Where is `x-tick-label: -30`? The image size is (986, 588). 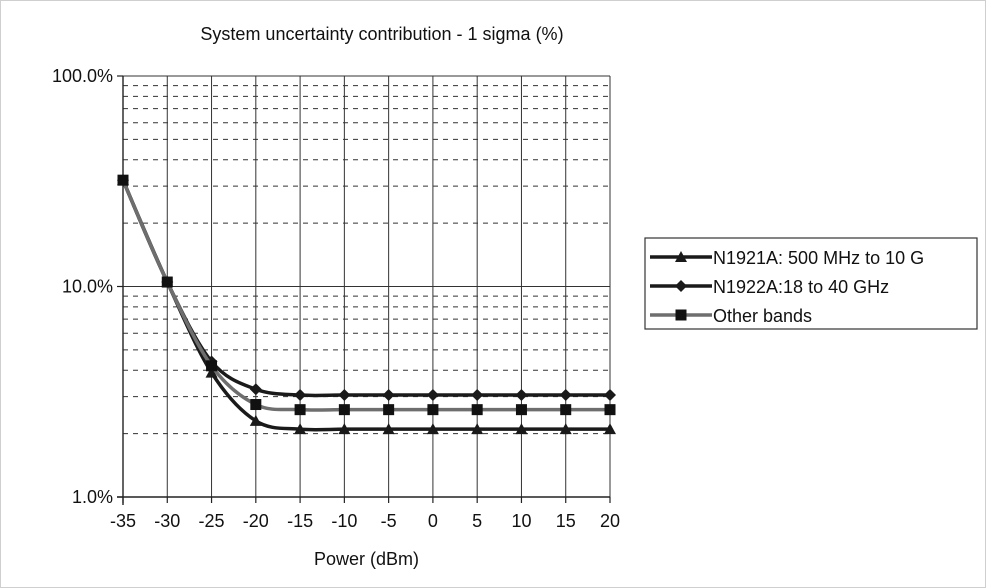
x-tick-label: -30 is located at coordinates (167, 521).